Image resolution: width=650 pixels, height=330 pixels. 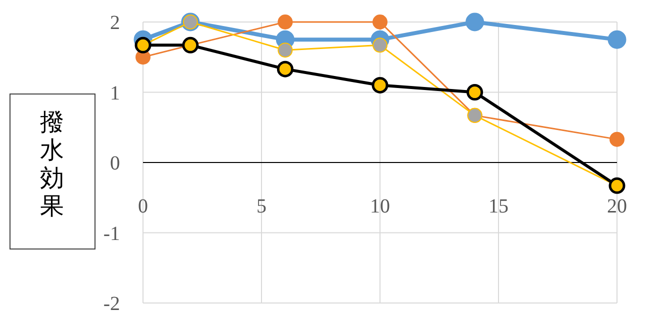 I want to click on y-axis-title: 撥水効果, so click(x=52, y=164).